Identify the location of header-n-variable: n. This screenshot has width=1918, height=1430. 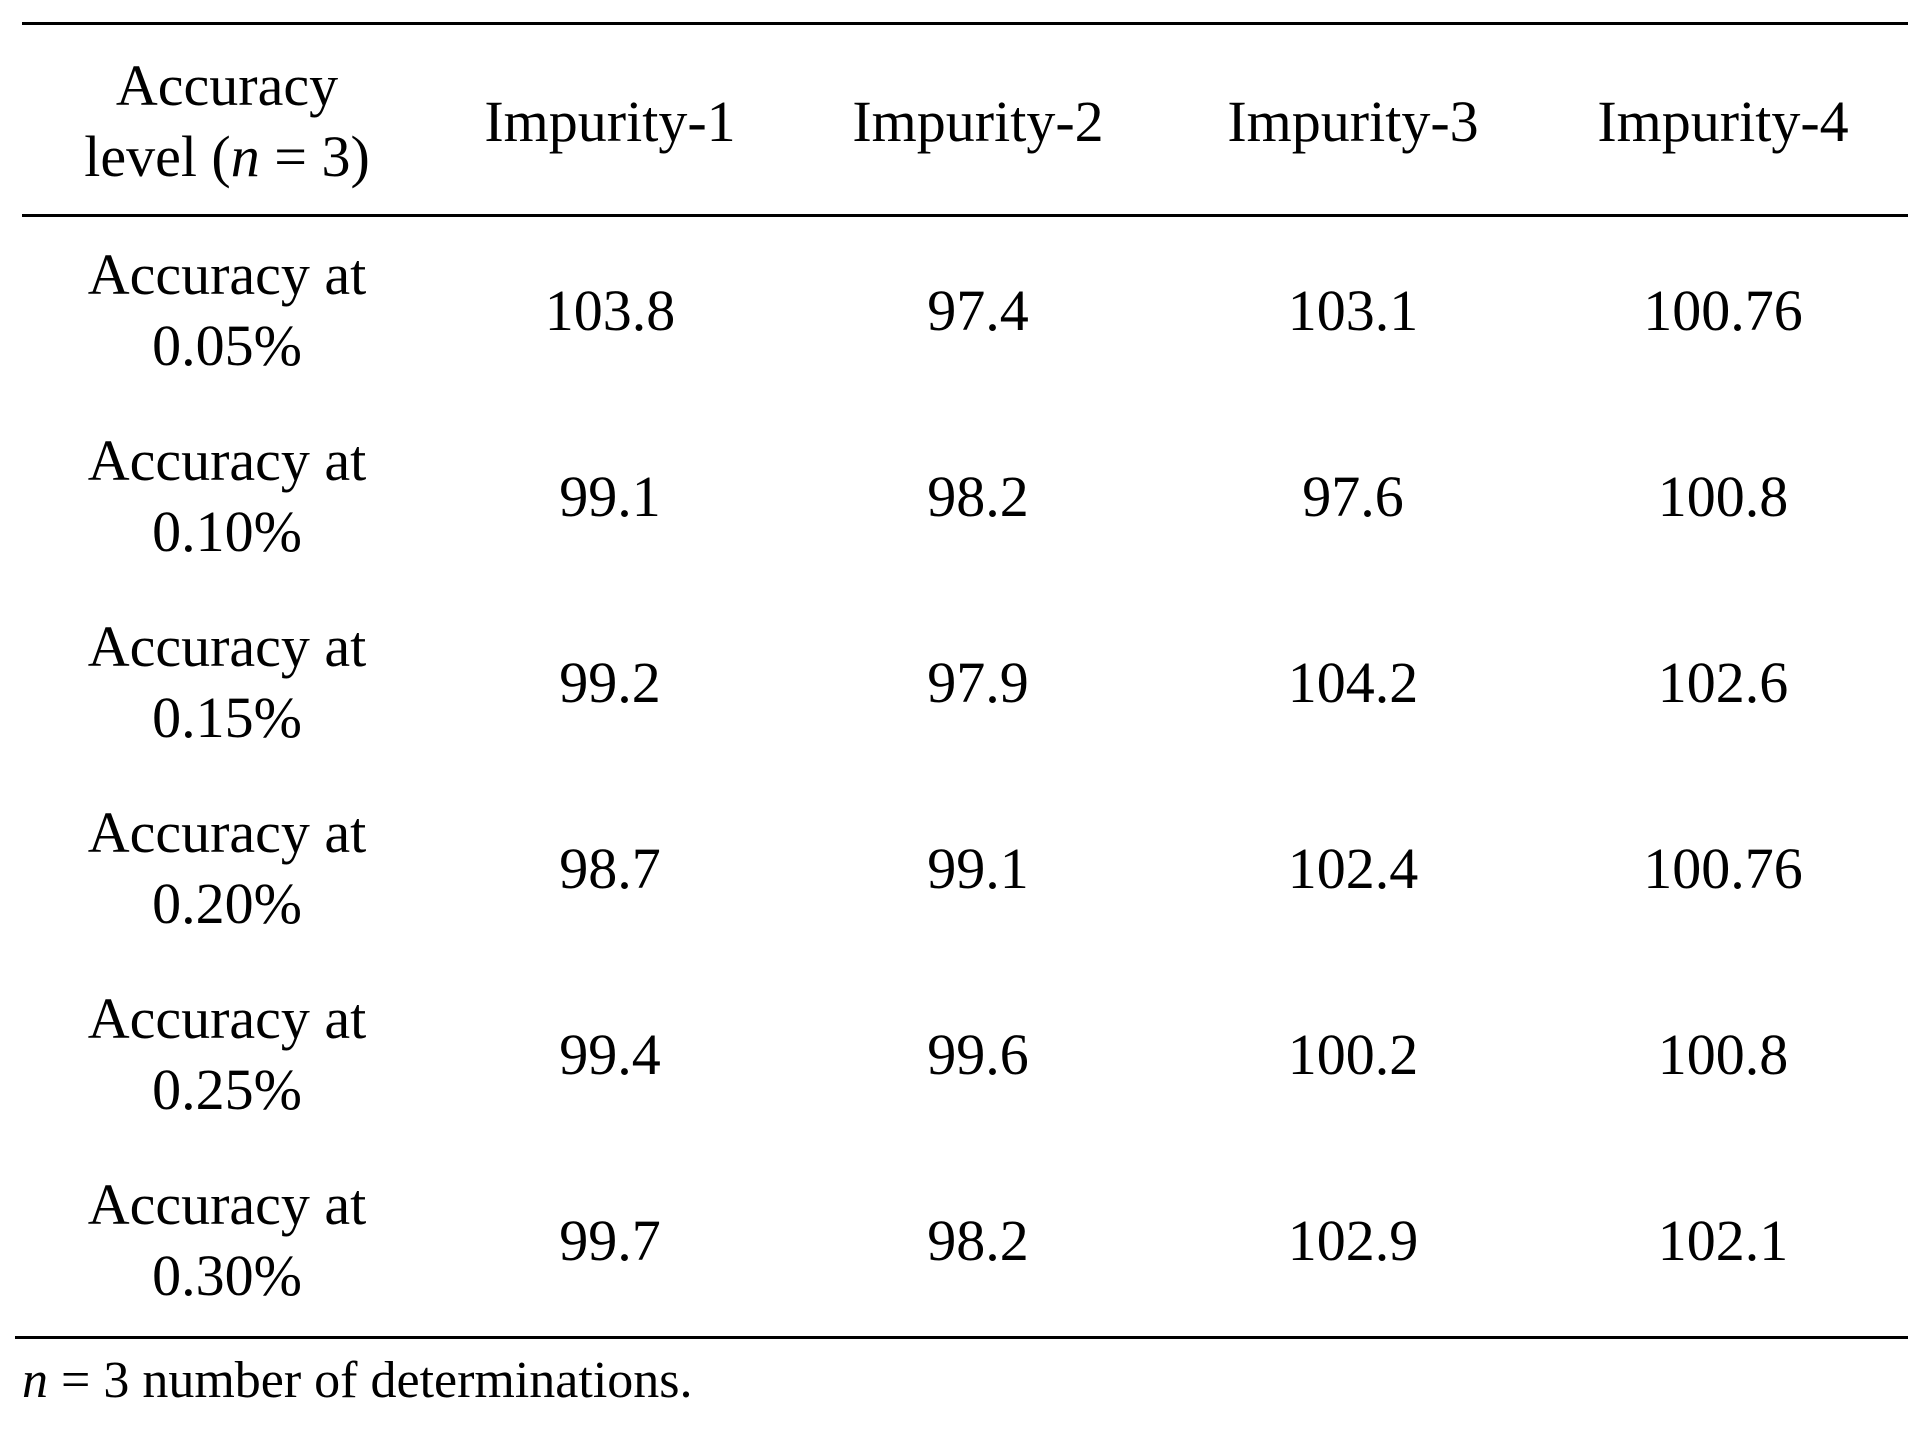
(245, 156).